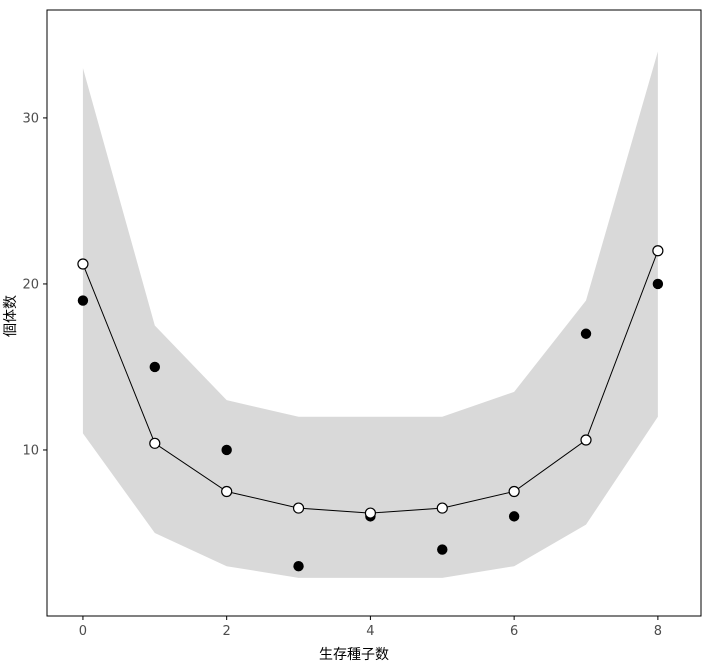 The width and height of the screenshot is (708, 671). Describe the element at coordinates (30, 284) in the screenshot. I see `y-tick-label: 20` at that location.